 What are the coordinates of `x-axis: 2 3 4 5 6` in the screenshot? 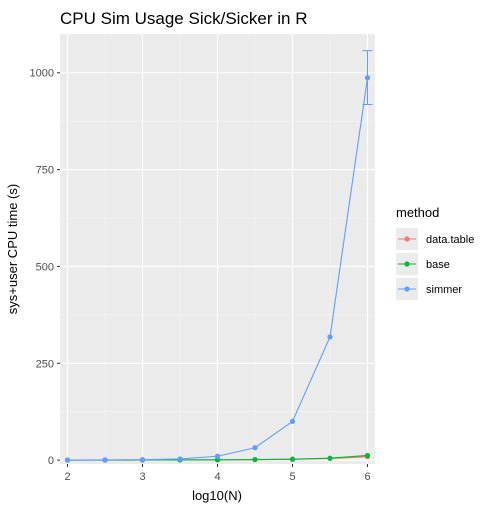 It's located at (217, 473).